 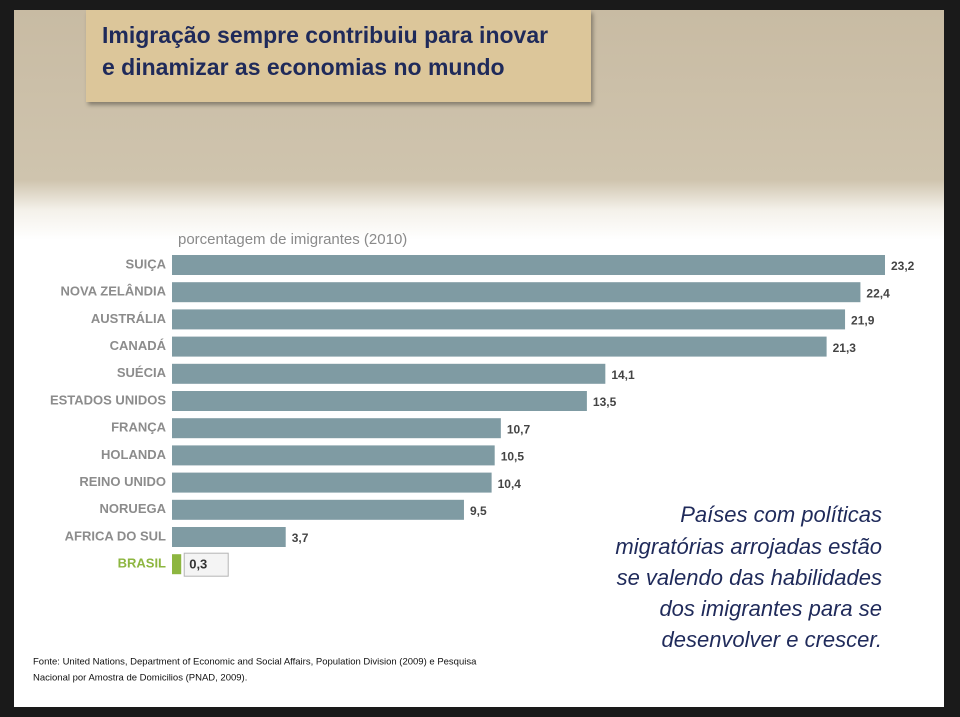 I want to click on value-label-box, so click(x=206, y=564).